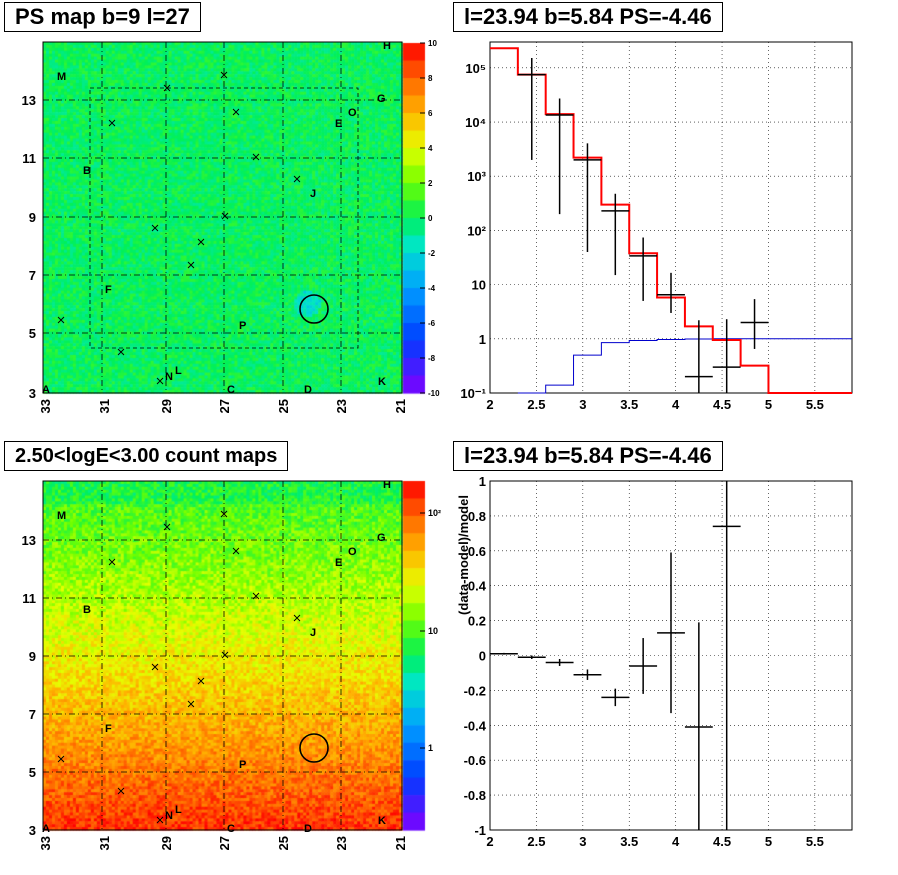 Image resolution: width=898 pixels, height=875 pixels. I want to click on residual-y-tick-label: -0.6, so click(475, 760).